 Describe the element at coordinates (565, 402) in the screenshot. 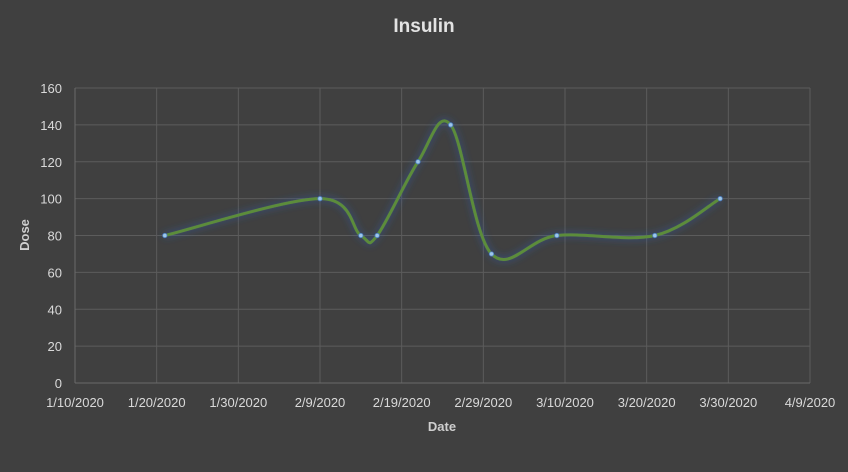

I see `x-tick-label: 3/10/2020` at that location.